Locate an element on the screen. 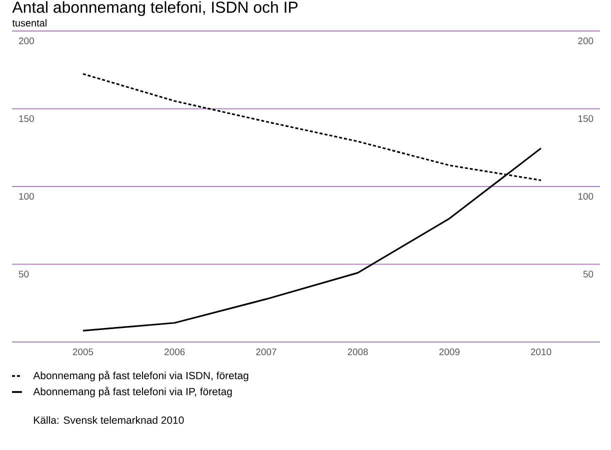 The height and width of the screenshot is (450, 611). text: Källa: Svensk telemarknad 2010 is located at coordinates (109, 420).